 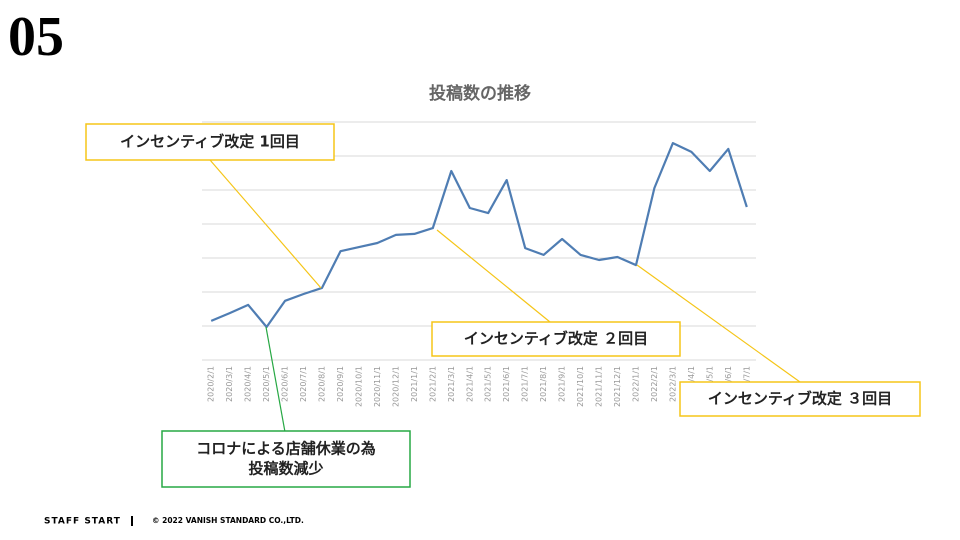 What do you see at coordinates (395, 386) in the screenshot?
I see `x-tick-label: 2020/12/1` at bounding box center [395, 386].